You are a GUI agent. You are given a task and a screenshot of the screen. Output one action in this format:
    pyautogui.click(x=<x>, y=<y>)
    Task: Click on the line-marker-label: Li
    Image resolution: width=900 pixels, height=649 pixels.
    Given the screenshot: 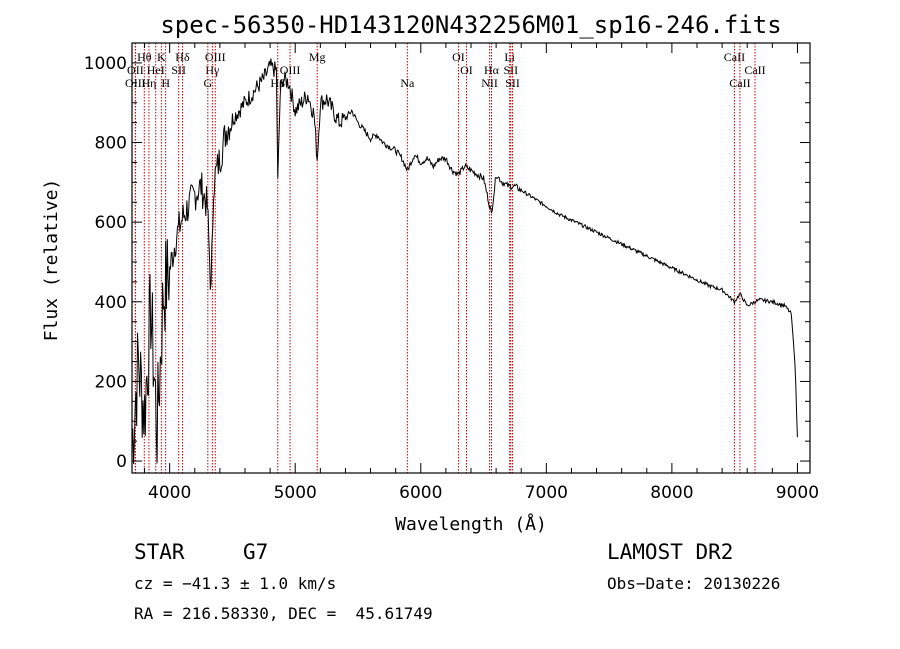 What is the action you would take?
    pyautogui.click(x=509, y=57)
    